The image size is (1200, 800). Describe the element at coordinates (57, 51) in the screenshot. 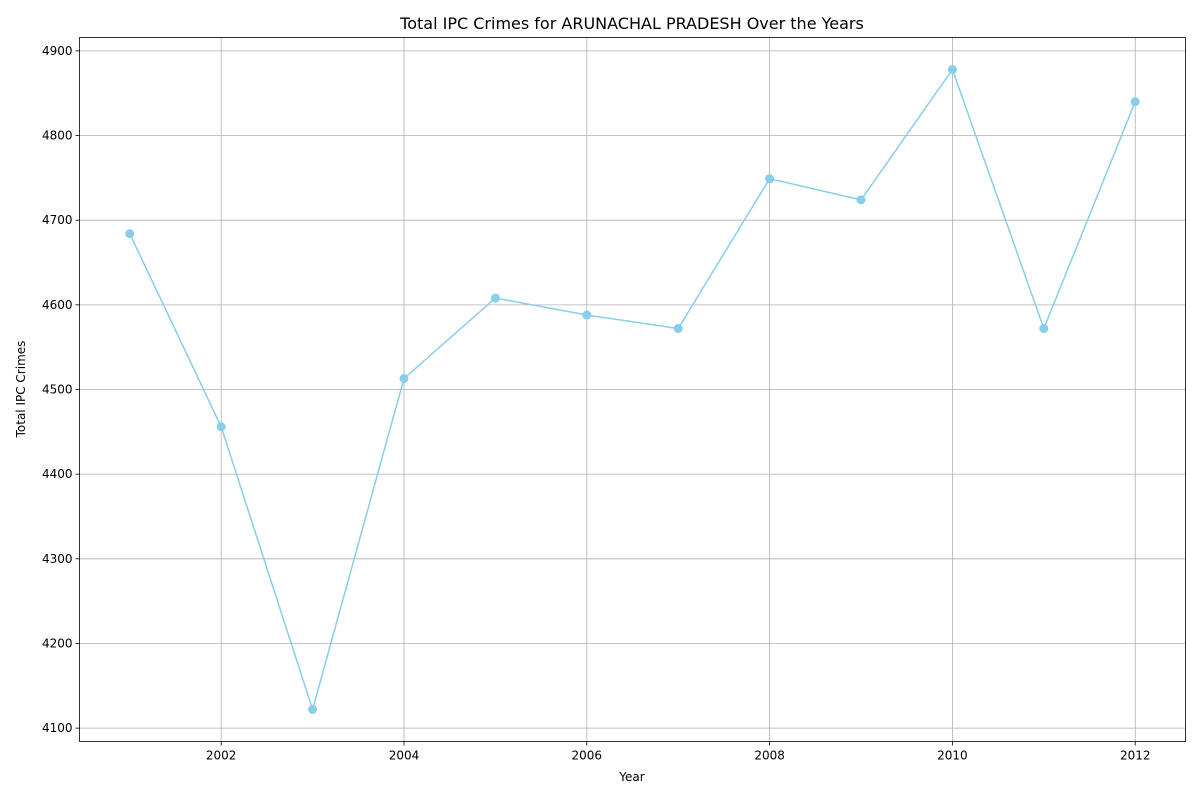

I see `y-tick-label: 4900` at that location.